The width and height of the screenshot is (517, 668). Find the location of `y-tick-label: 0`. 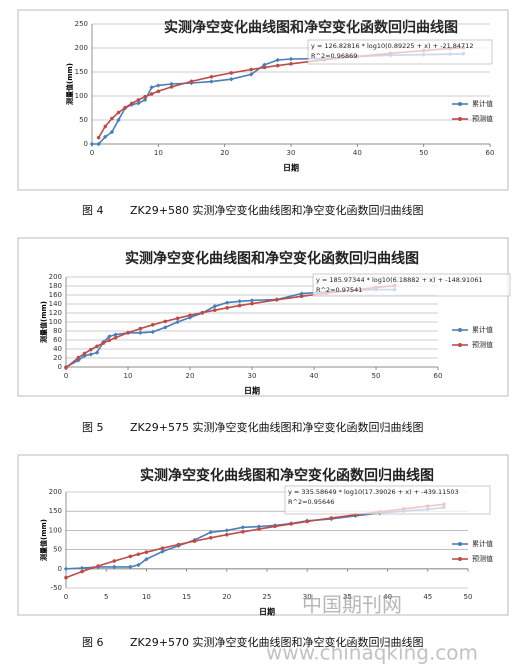

y-tick-label: 0 is located at coordinates (86, 144).